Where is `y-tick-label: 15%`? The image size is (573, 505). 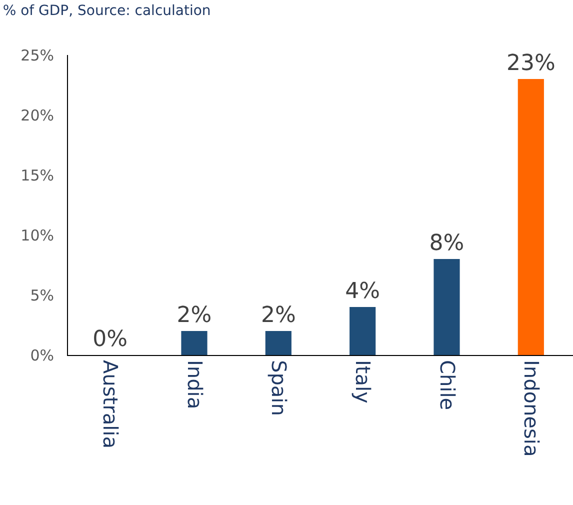
y-tick-label: 15% is located at coordinates (37, 175).